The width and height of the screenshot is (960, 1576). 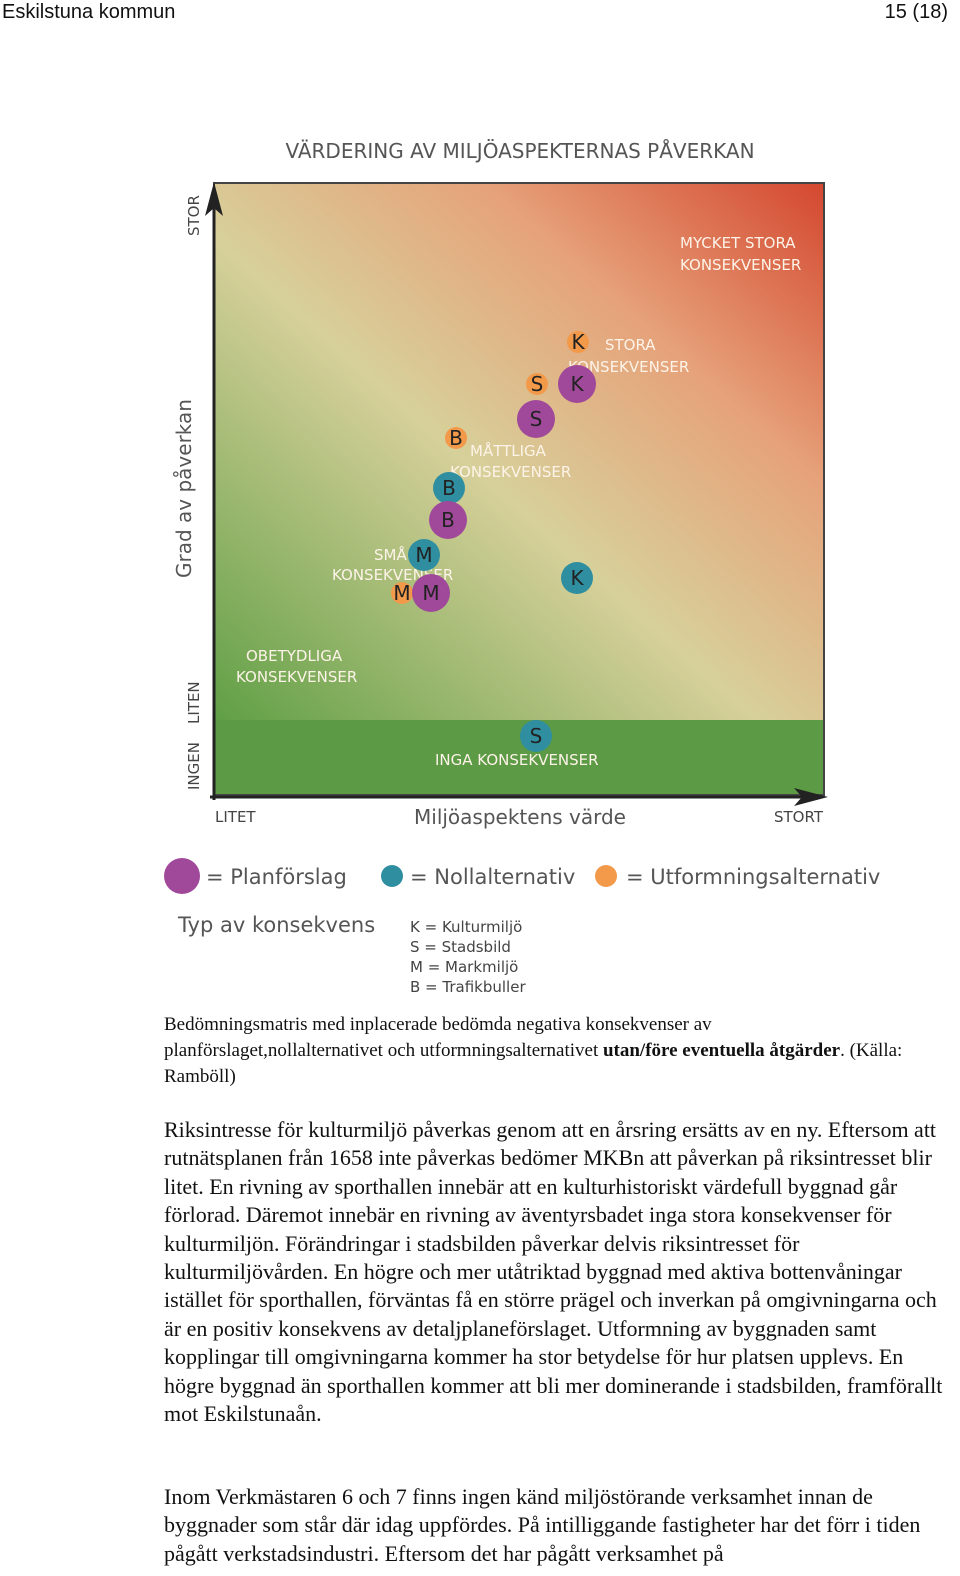 I want to click on type-title: Typ av konsekvens, so click(x=276, y=925).